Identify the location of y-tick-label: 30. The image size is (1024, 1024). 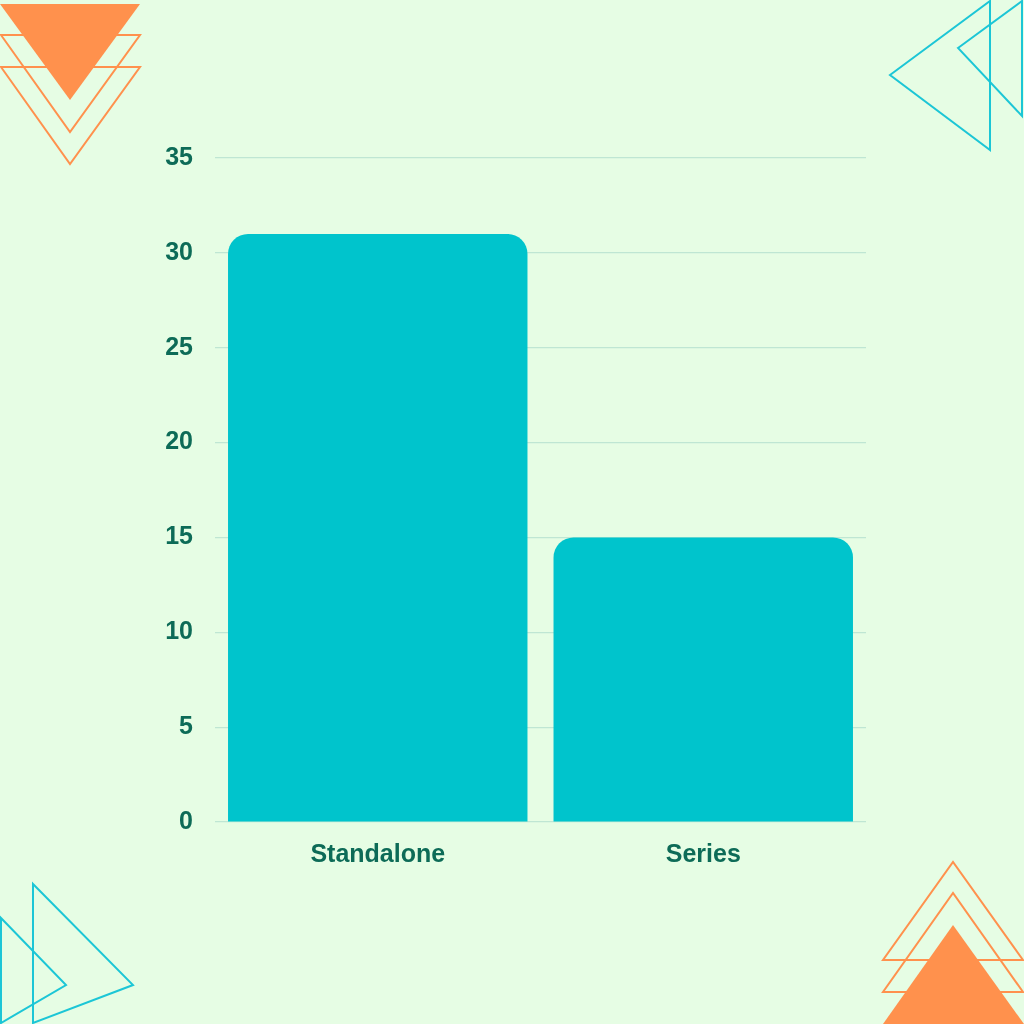
(179, 250).